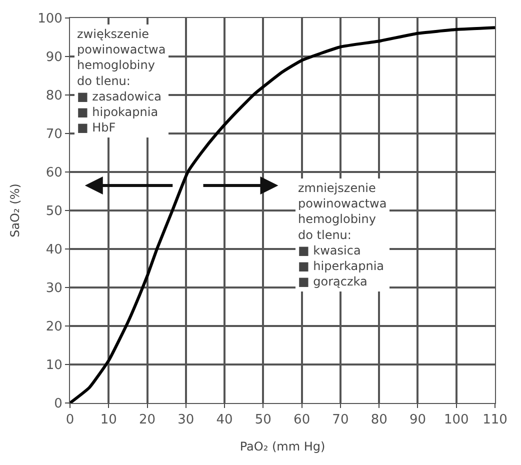 The height and width of the screenshot is (465, 521). Describe the element at coordinates (58, 404) in the screenshot. I see `y-tick-label: 0` at that location.